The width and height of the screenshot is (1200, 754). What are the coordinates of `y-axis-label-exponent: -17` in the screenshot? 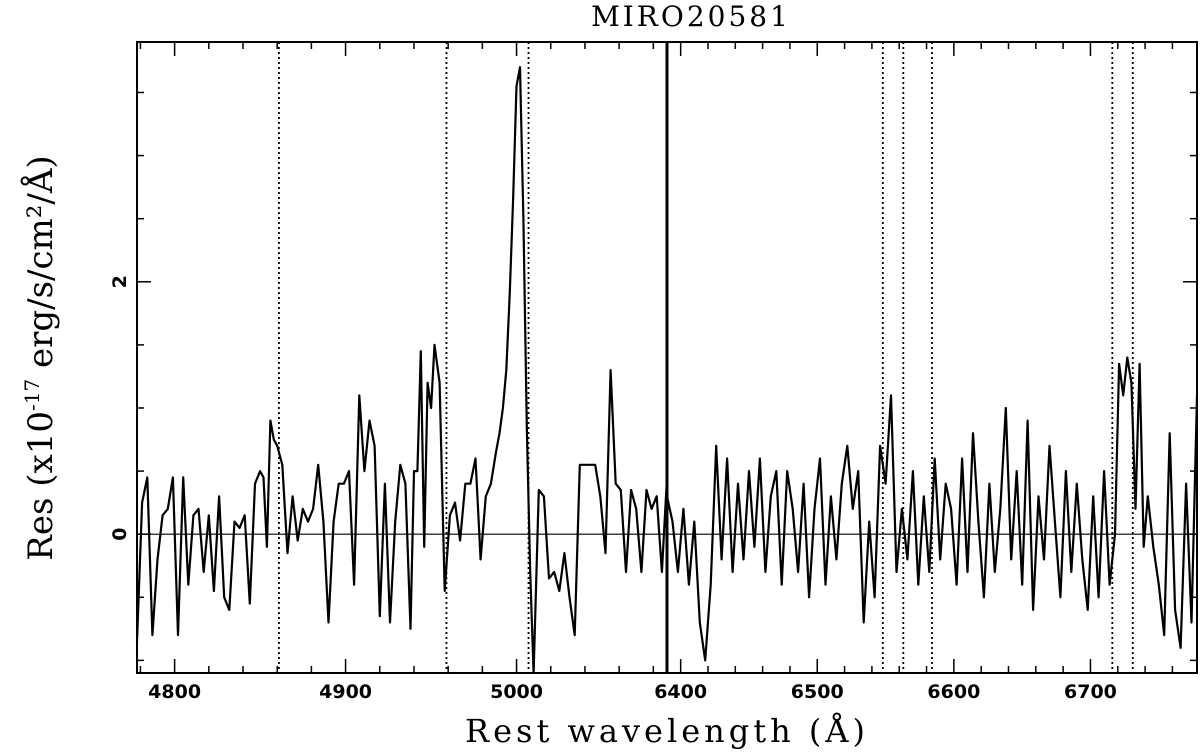 It's located at (32, 395).